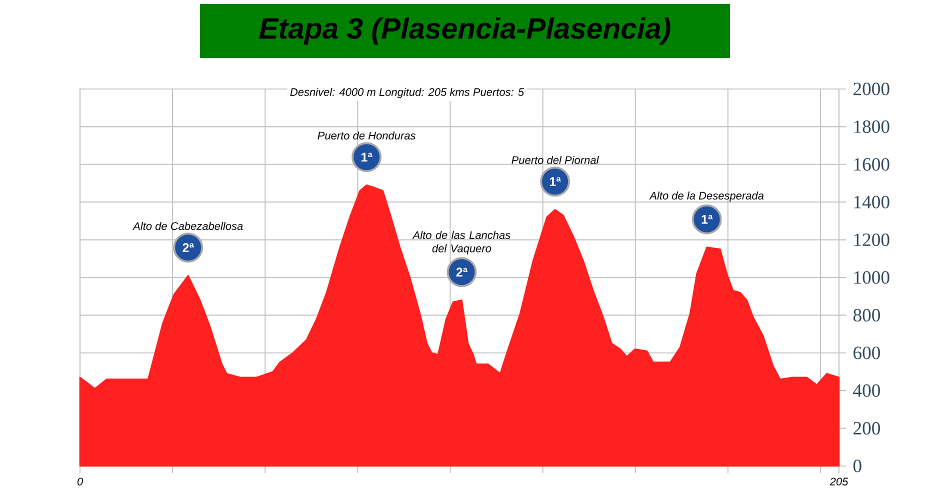  Describe the element at coordinates (867, 428) in the screenshot. I see `y-tick-label: 200` at that location.